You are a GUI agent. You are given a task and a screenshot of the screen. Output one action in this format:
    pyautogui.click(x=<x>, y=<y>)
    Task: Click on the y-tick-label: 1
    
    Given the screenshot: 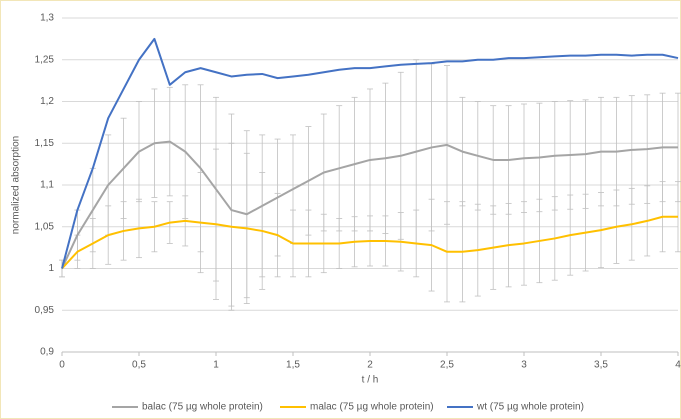 What is the action you would take?
    pyautogui.click(x=51, y=268)
    